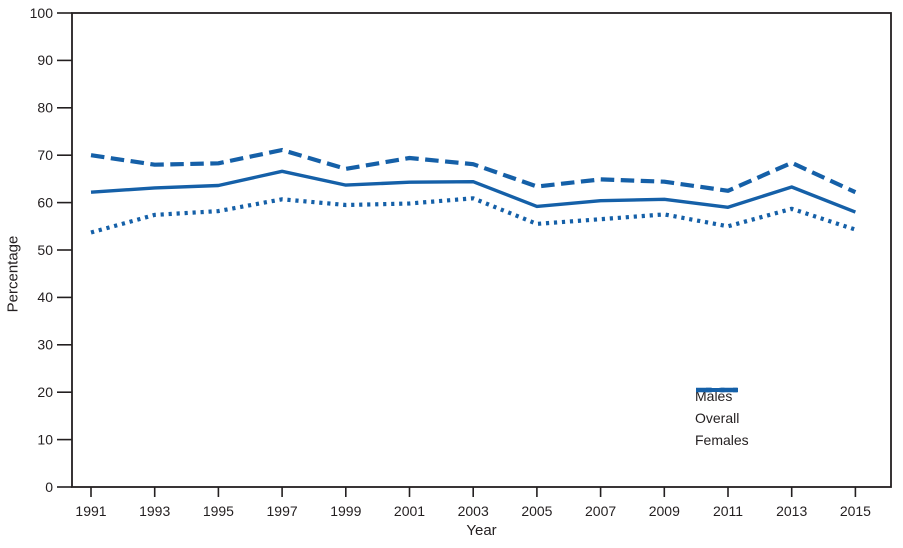  What do you see at coordinates (45, 297) in the screenshot?
I see `y-tick-label: 40` at bounding box center [45, 297].